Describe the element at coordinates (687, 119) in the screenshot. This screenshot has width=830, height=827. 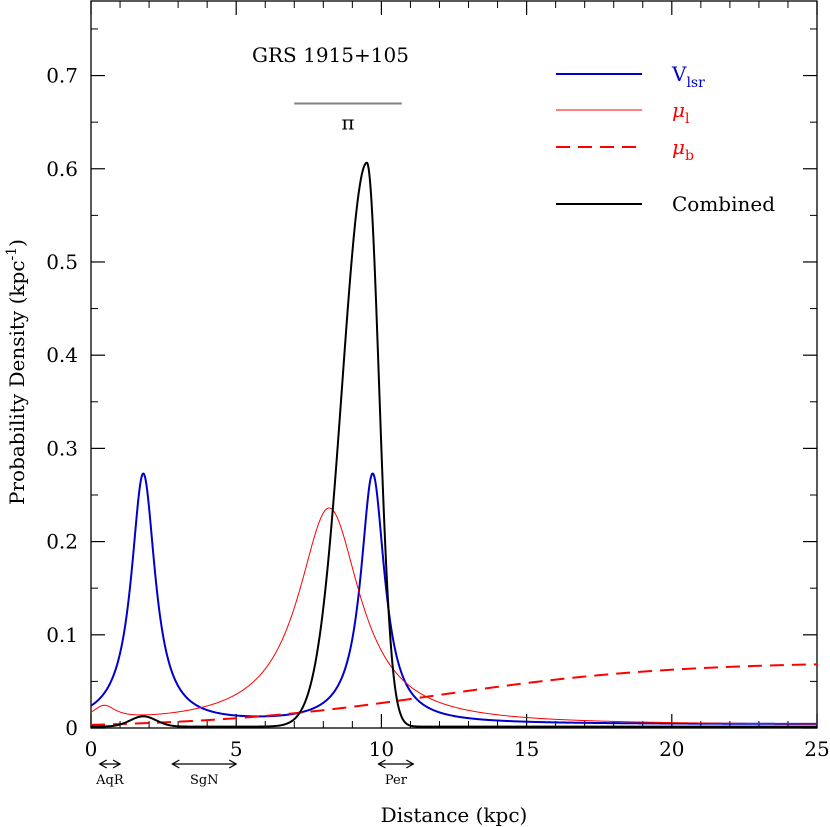
I see `legend-label-mul-sub: l` at that location.